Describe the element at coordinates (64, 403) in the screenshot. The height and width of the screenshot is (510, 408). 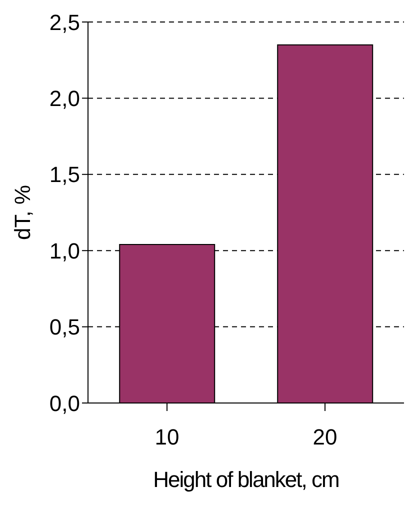
I see `y-tick-label: 0,0` at that location.